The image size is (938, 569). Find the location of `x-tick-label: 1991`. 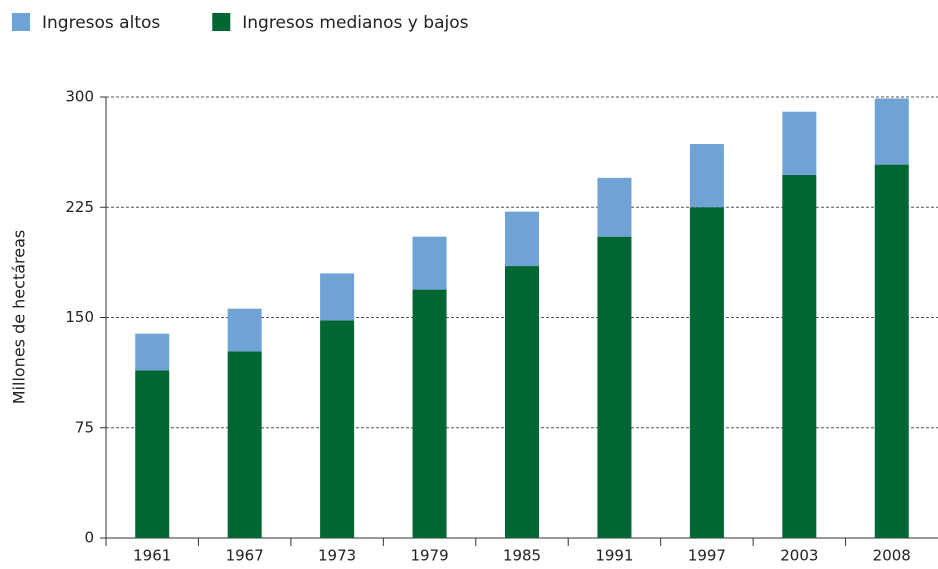

x-tick-label: 1991 is located at coordinates (614, 556).